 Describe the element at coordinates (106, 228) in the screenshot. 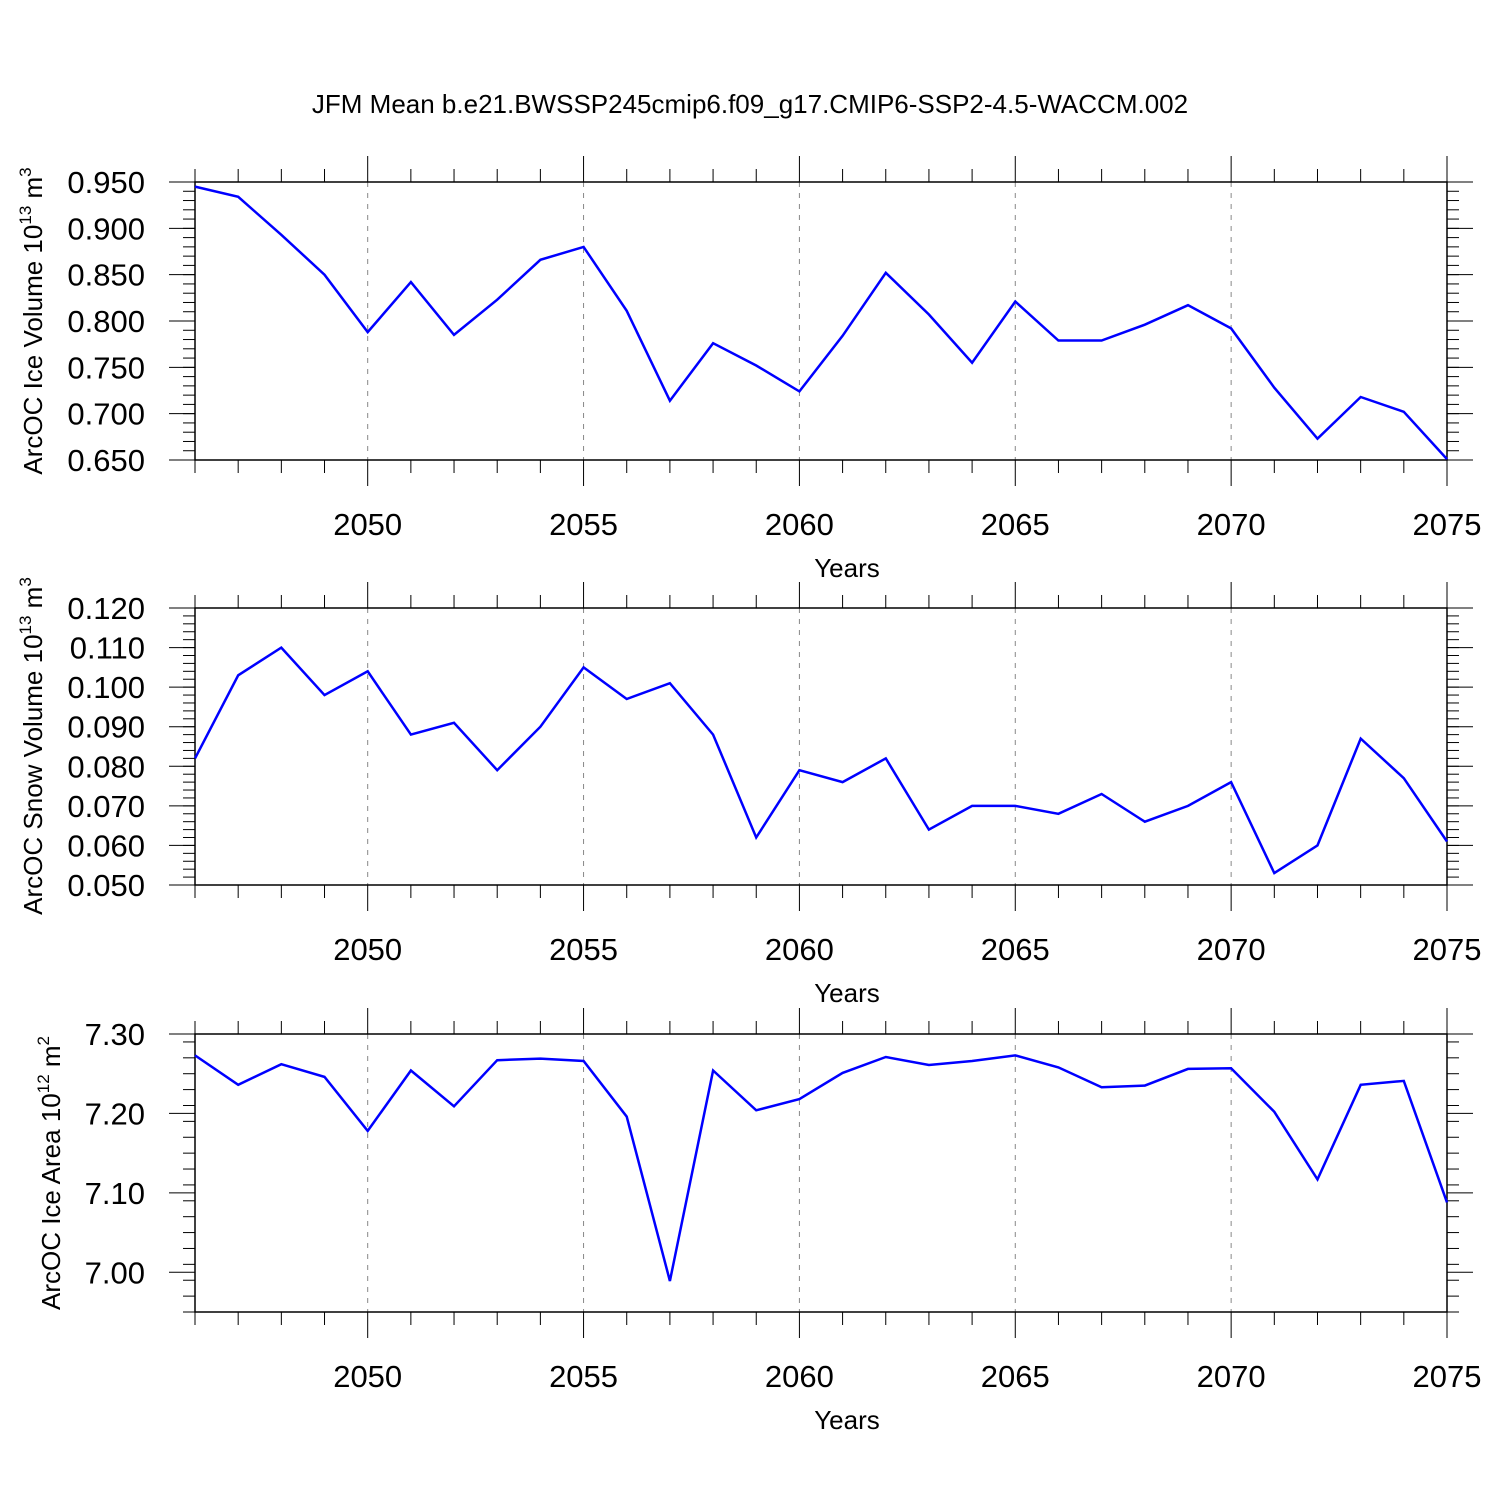

I see `y-tick-label: 0.900` at that location.